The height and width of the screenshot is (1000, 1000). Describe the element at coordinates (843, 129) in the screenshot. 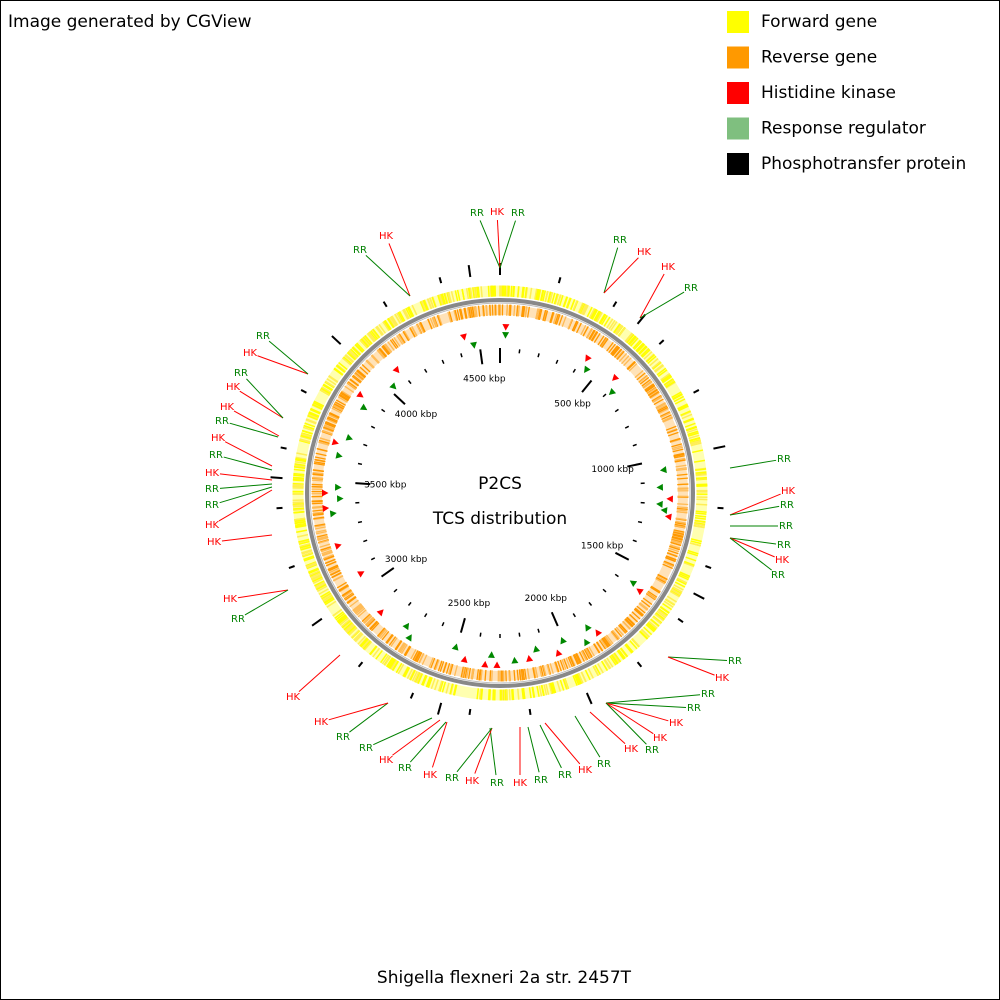

I see `legend-label: Response regulator` at that location.